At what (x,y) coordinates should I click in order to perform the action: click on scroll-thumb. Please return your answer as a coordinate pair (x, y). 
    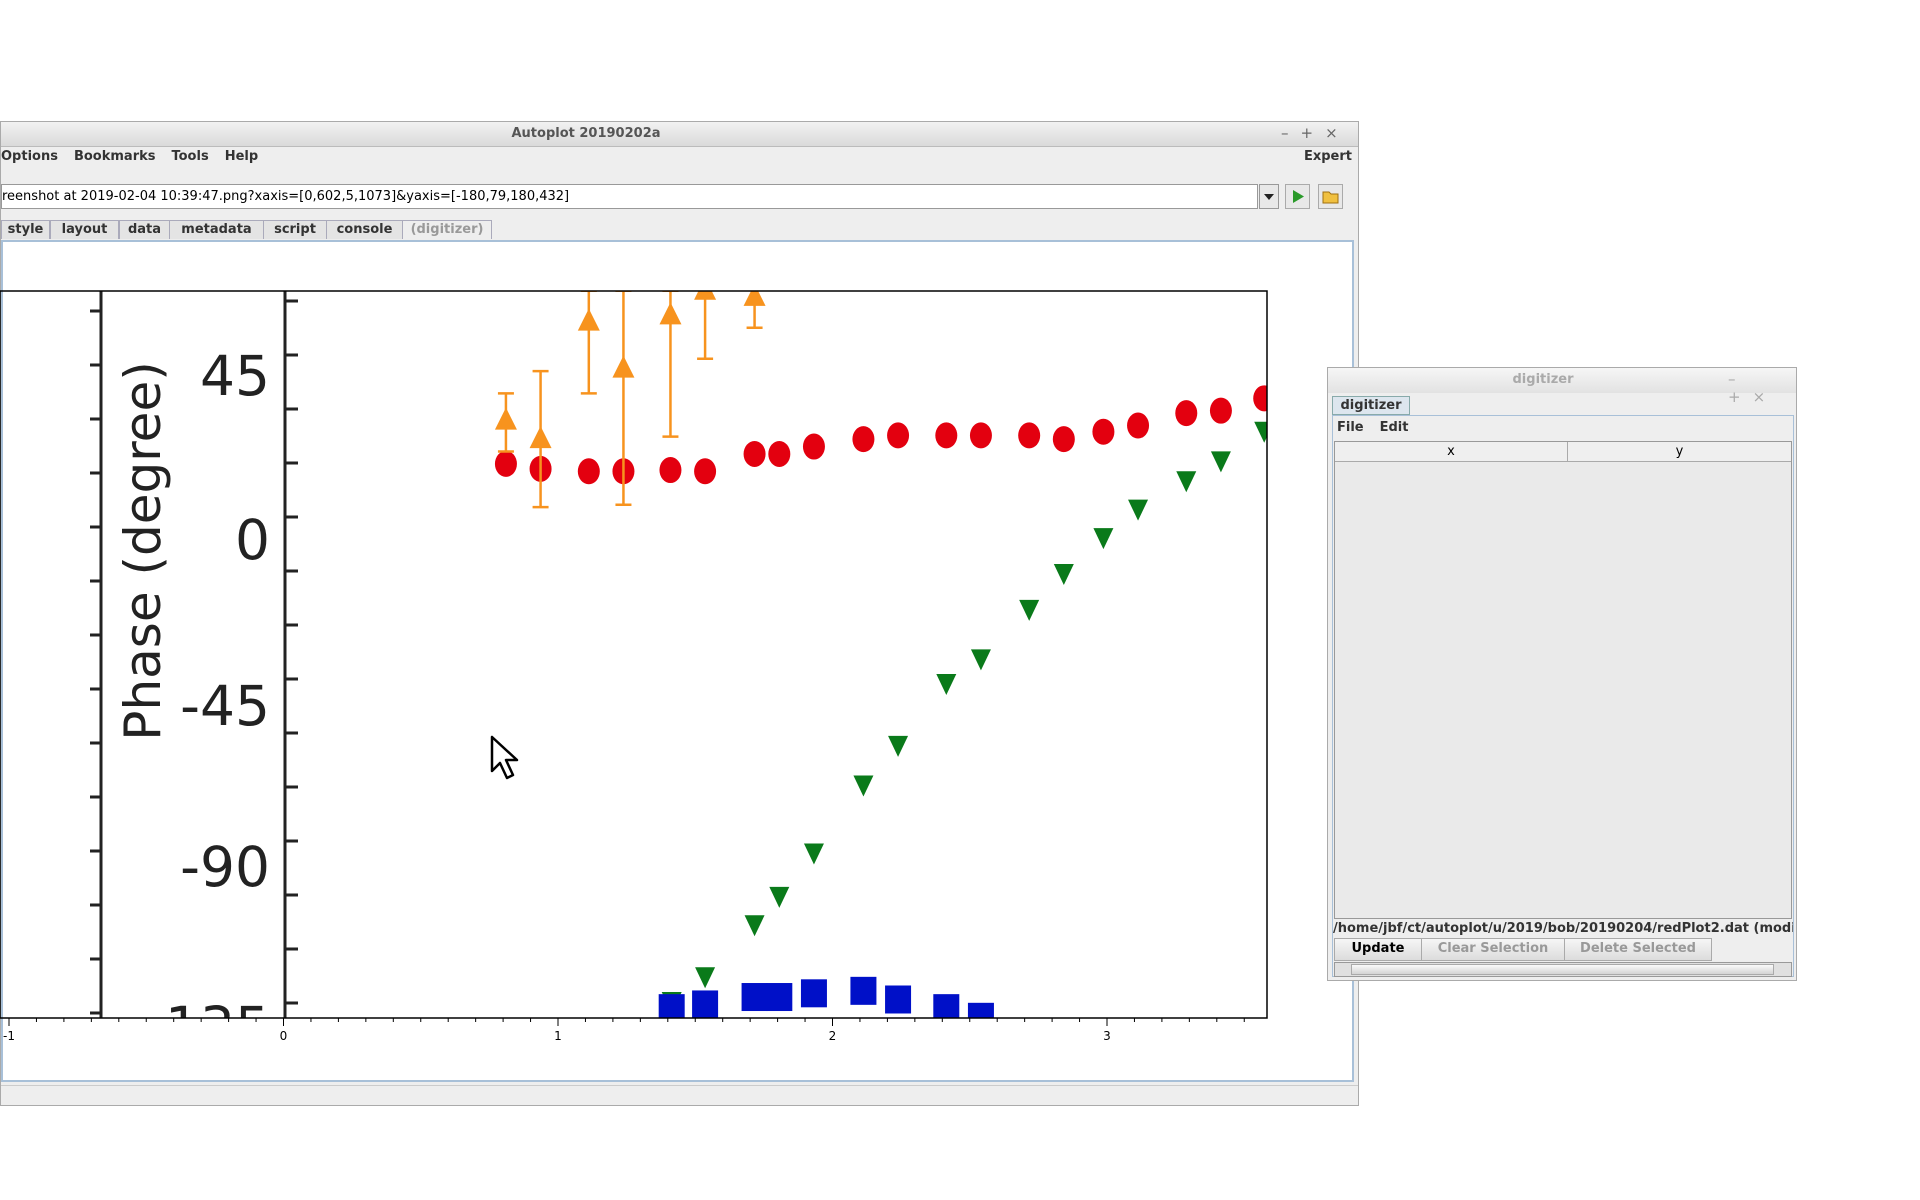
    Looking at the image, I should click on (1562, 969).